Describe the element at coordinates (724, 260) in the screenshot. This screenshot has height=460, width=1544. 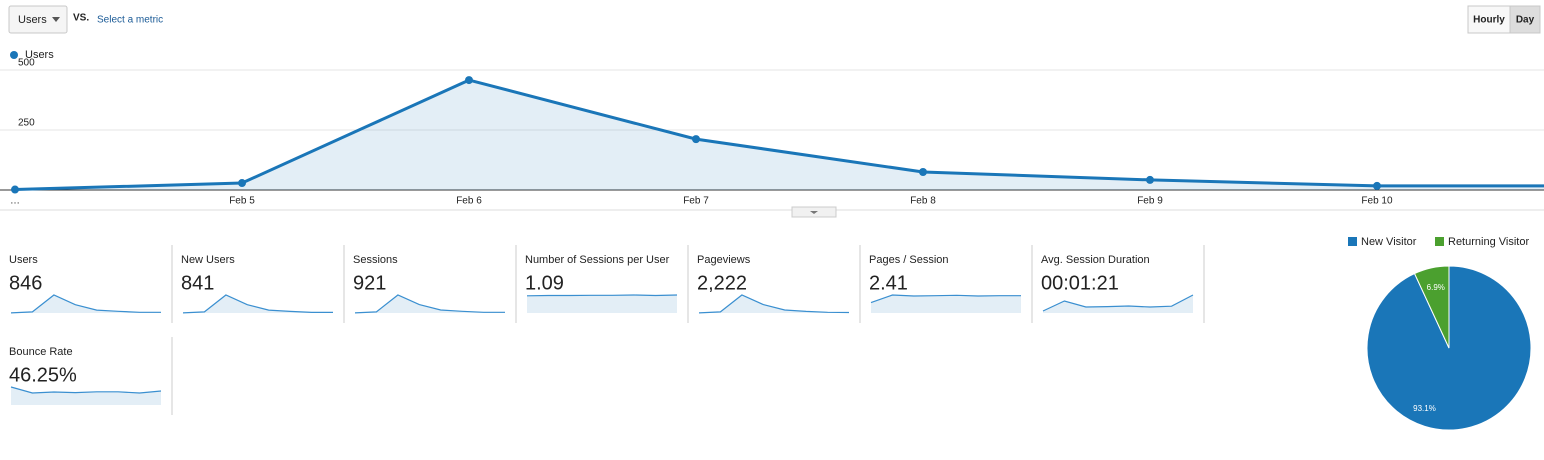
I see `metric-label: Pageviews` at that location.